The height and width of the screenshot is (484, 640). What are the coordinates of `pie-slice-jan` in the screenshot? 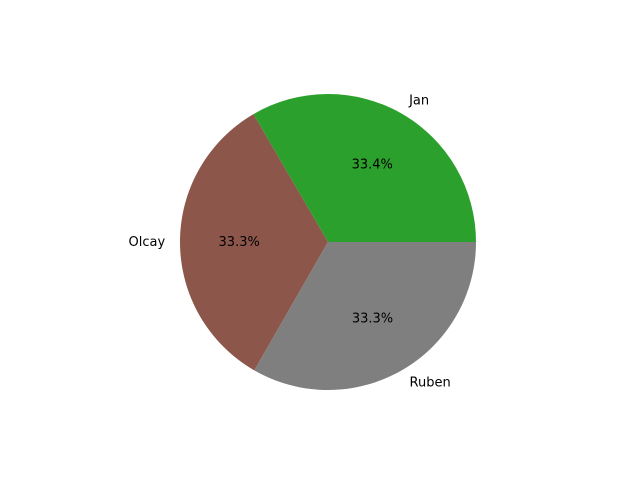 It's located at (365, 167).